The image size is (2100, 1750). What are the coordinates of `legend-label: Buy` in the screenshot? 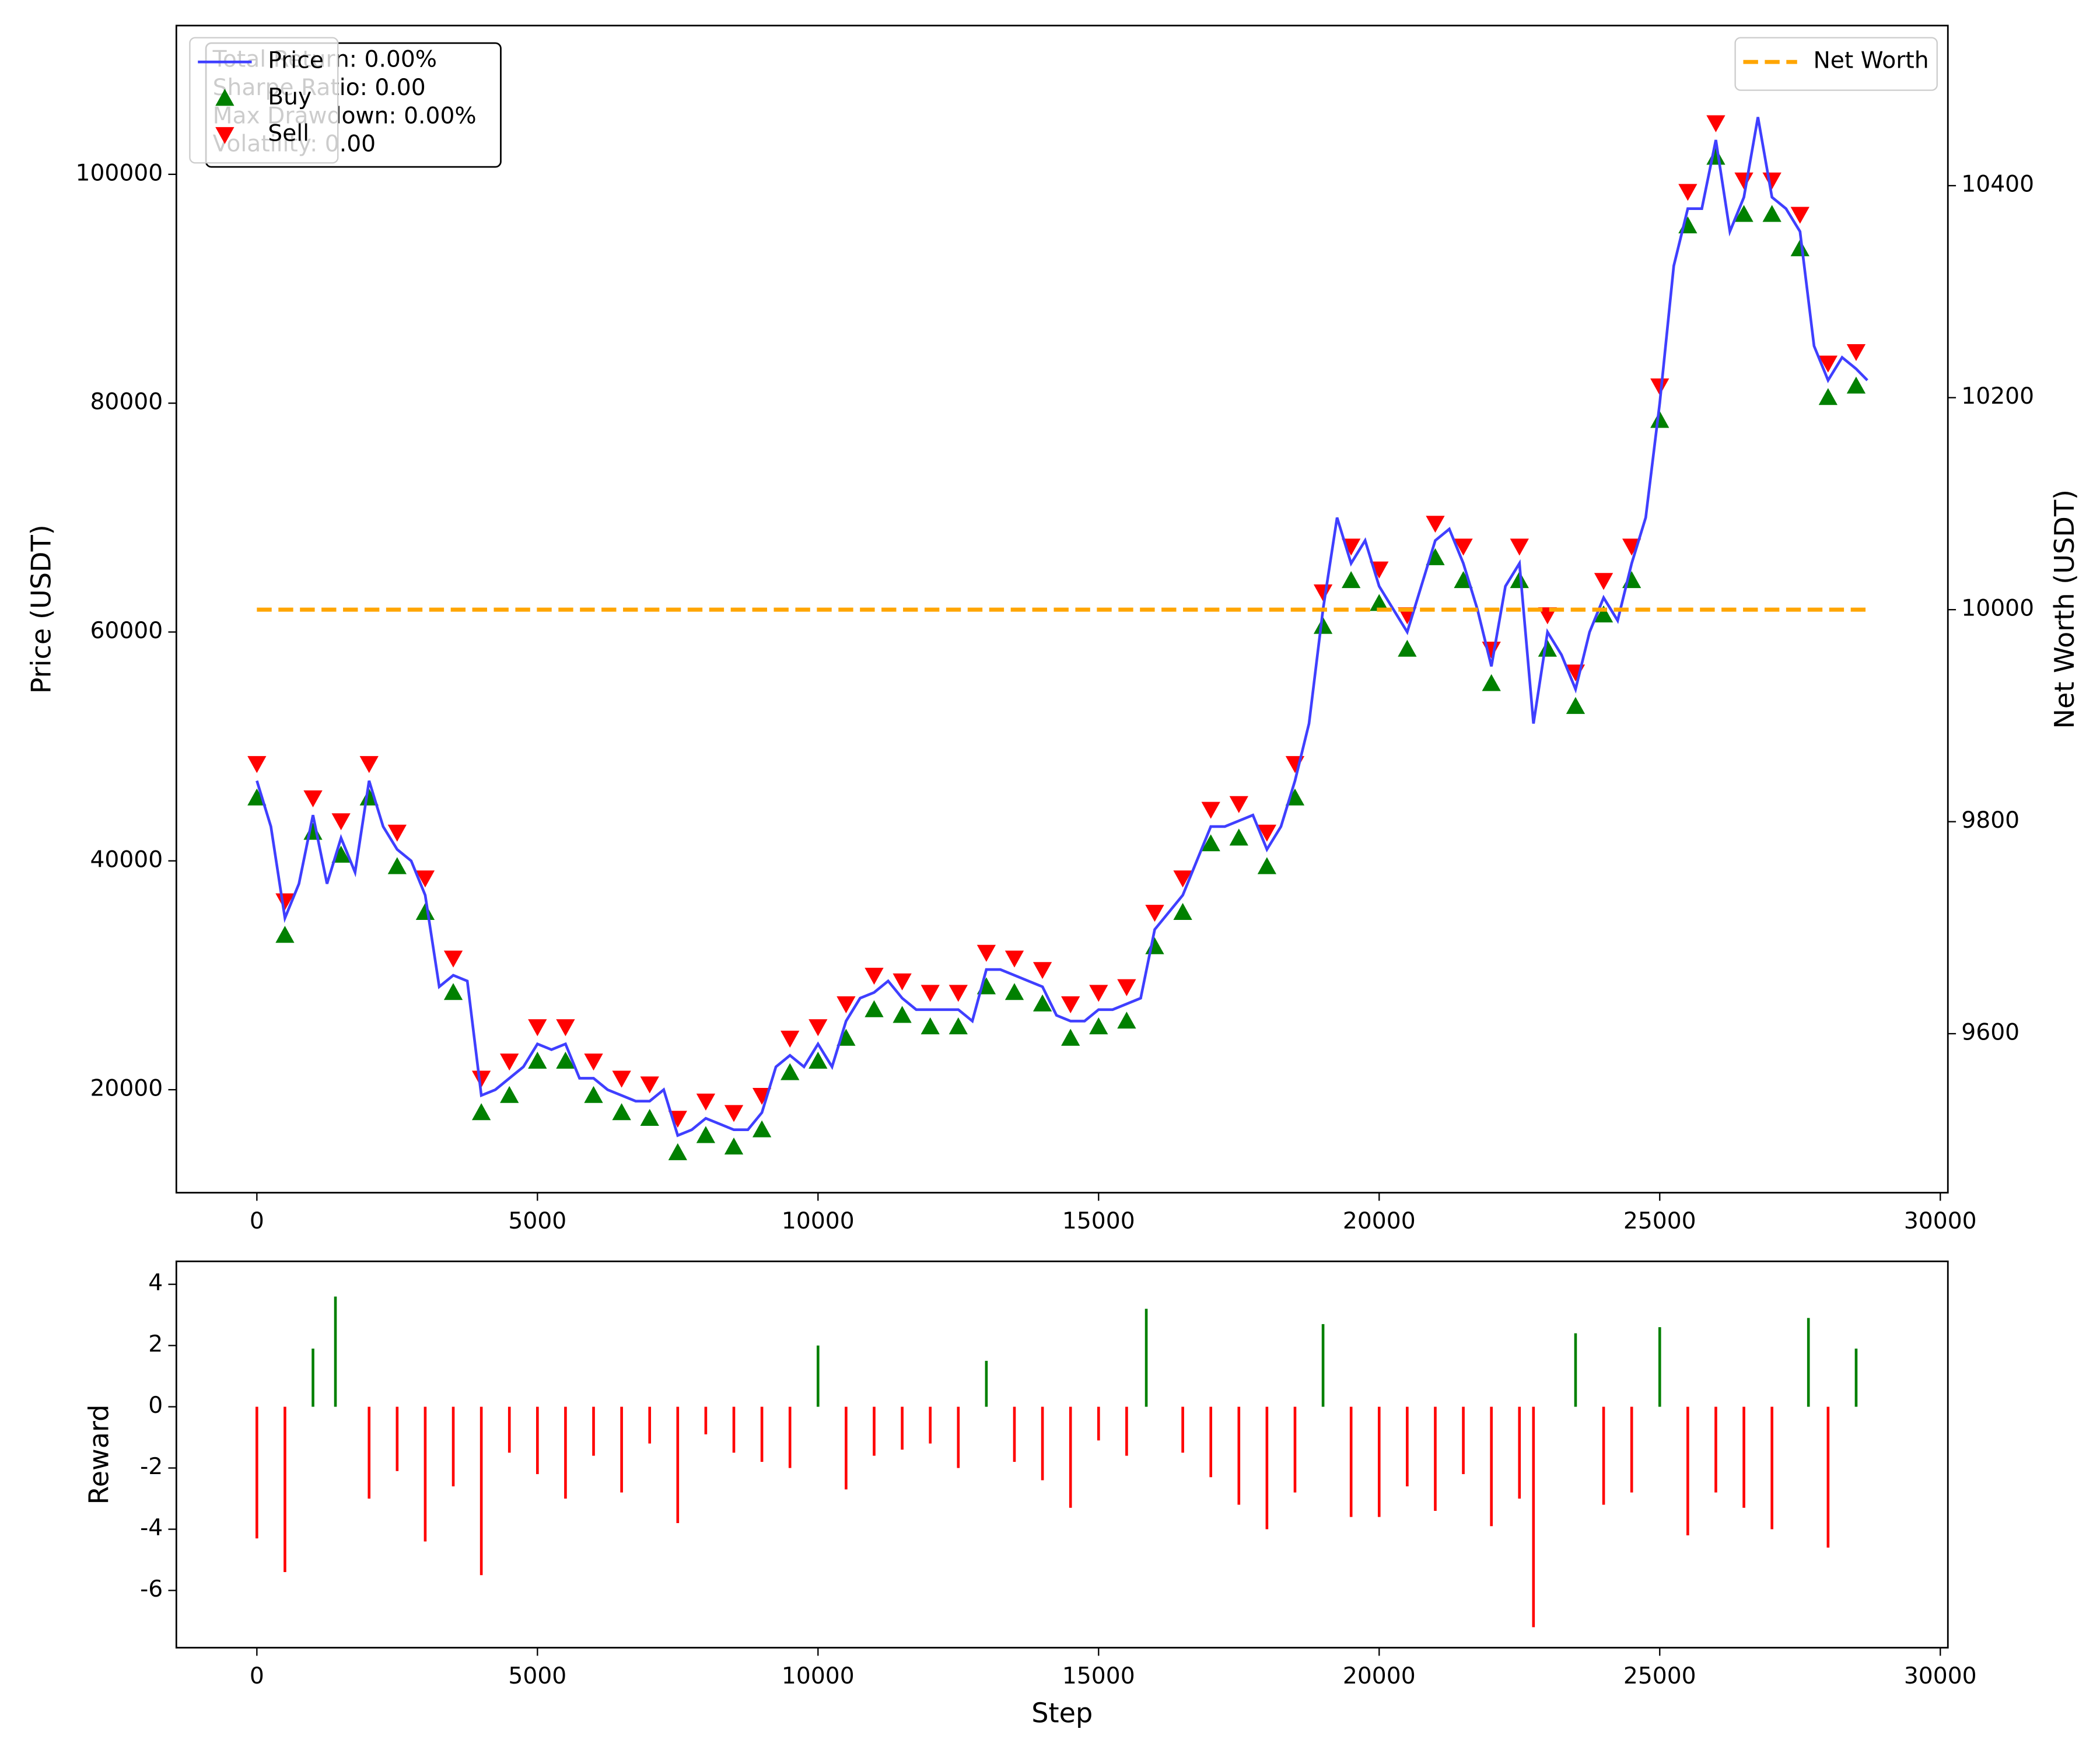 It's located at (290, 97).